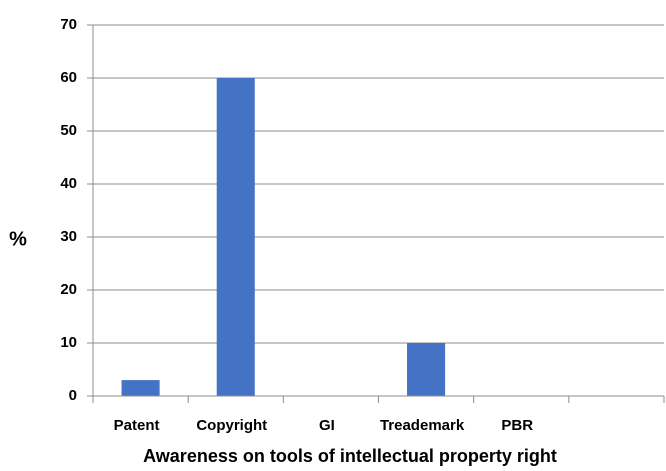 This screenshot has width=666, height=471. Describe the element at coordinates (68, 342) in the screenshot. I see `y-tick-label: 10` at that location.